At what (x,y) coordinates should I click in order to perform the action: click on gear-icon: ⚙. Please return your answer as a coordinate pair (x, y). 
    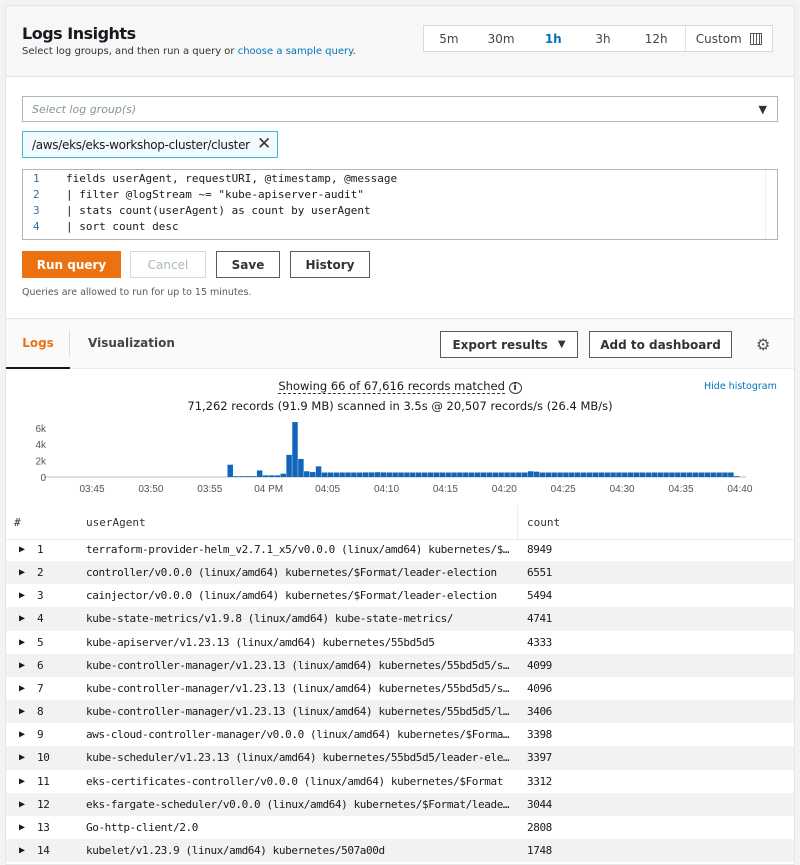
    Looking at the image, I should click on (763, 344).